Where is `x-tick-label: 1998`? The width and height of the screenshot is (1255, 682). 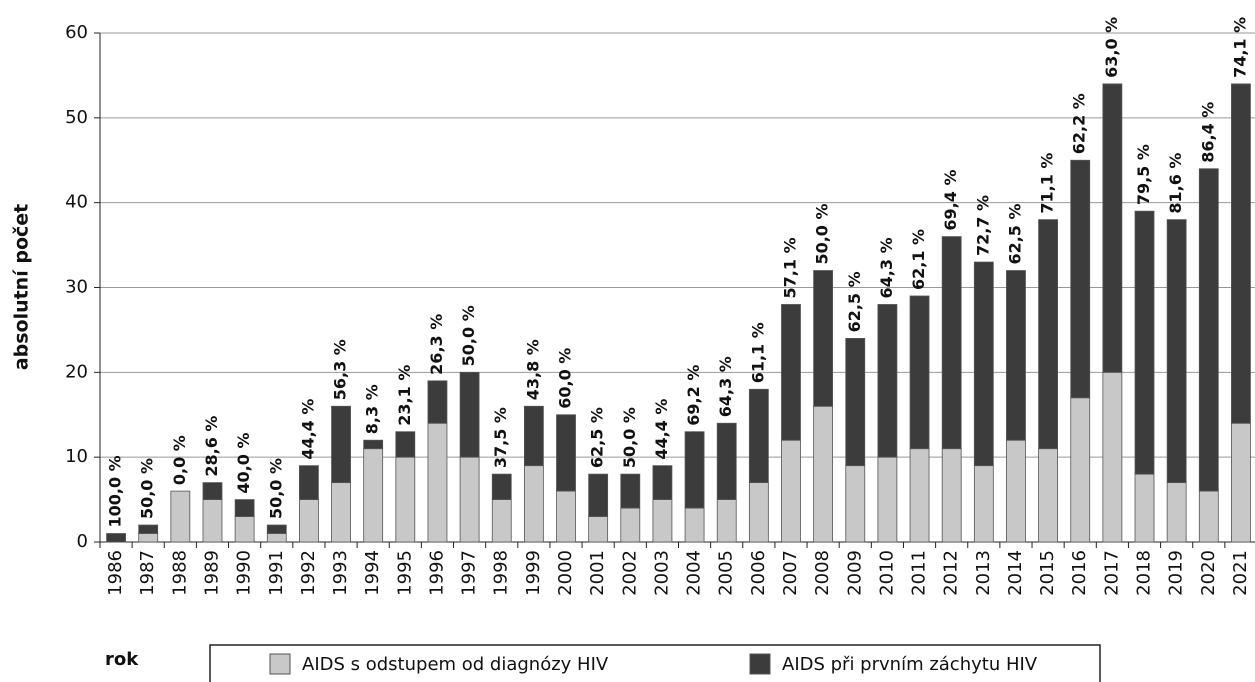
x-tick-label: 1998 is located at coordinates (501, 573).